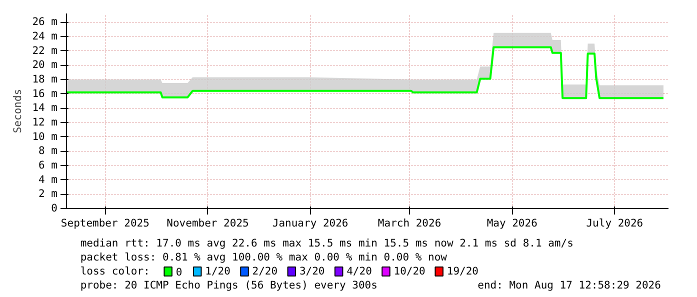 This screenshot has width=697, height=297. Describe the element at coordinates (569, 286) in the screenshot. I see `text: end: Mon Aug 17 12:58:29 2026` at that location.